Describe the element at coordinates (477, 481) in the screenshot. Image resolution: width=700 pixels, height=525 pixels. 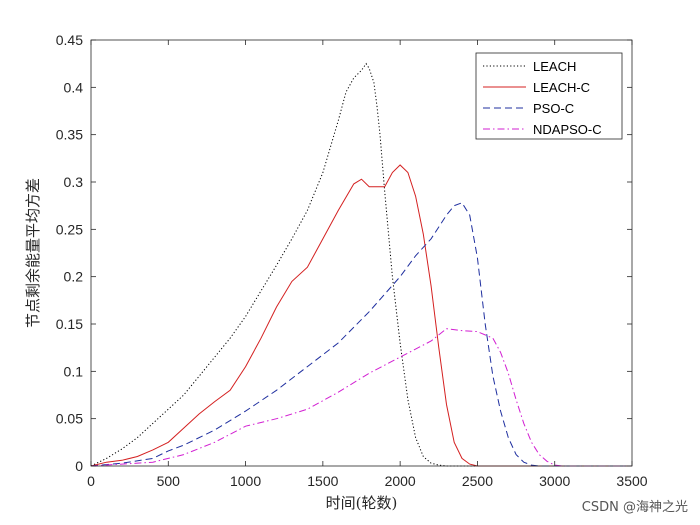
I see `x-tick-label: 2500` at that location.